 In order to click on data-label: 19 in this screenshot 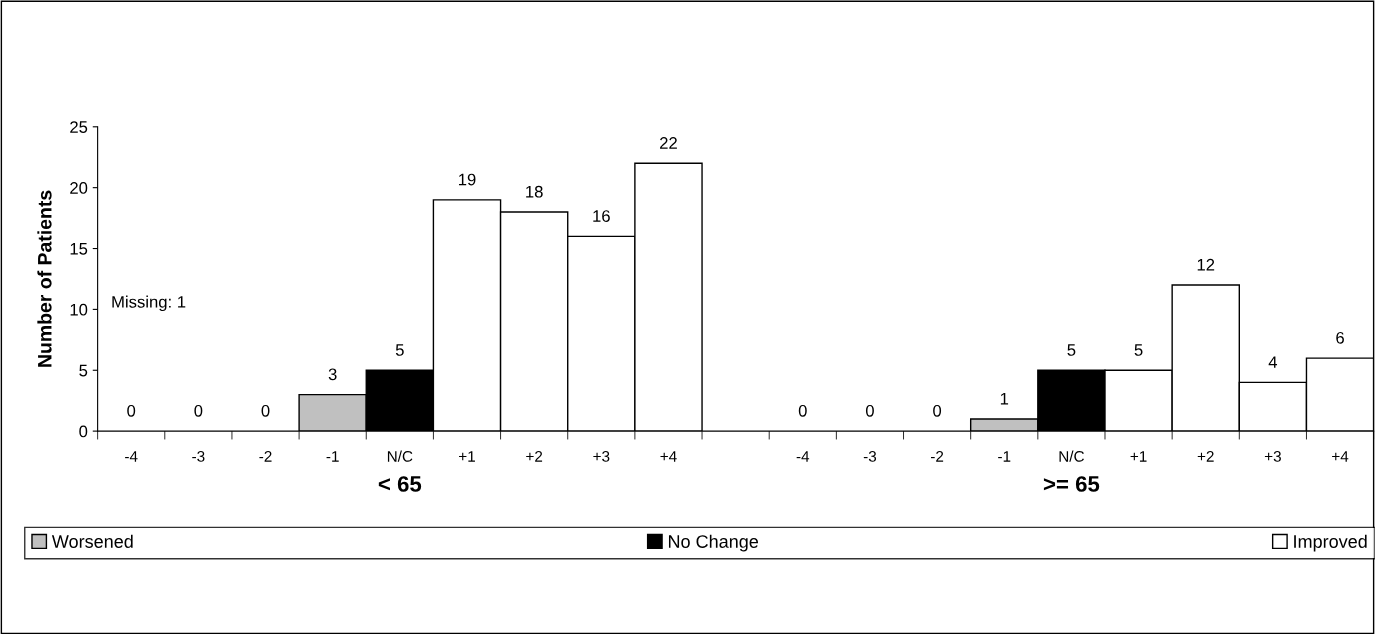, I will do `click(467, 179)`.